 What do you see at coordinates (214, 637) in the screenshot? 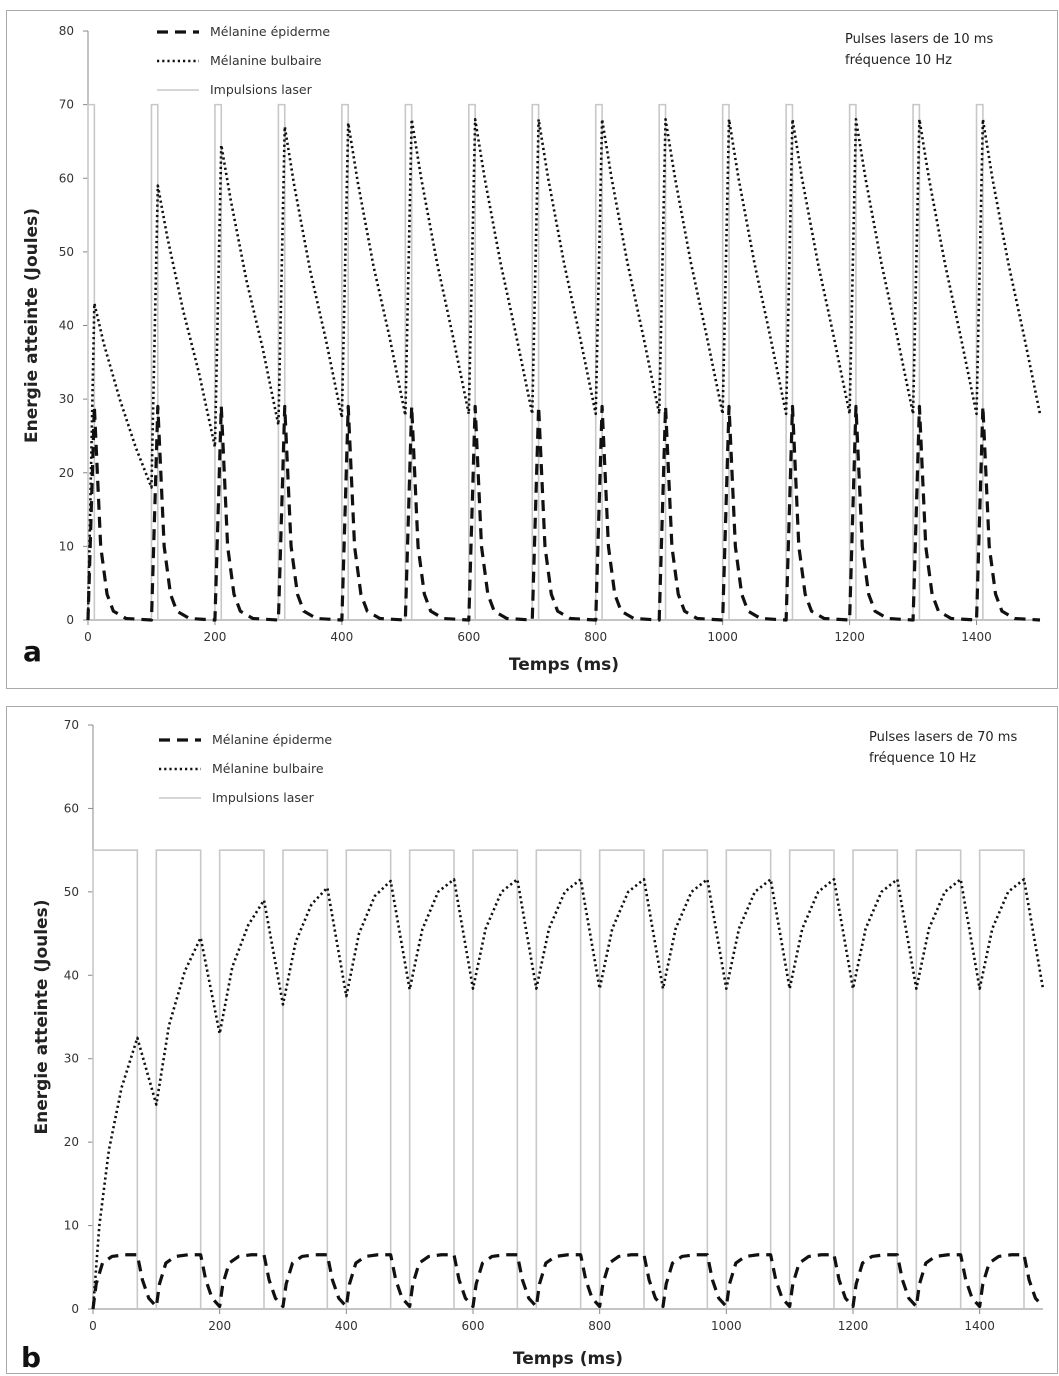
I see `chart-a-x-tick-label: 200` at bounding box center [214, 637].